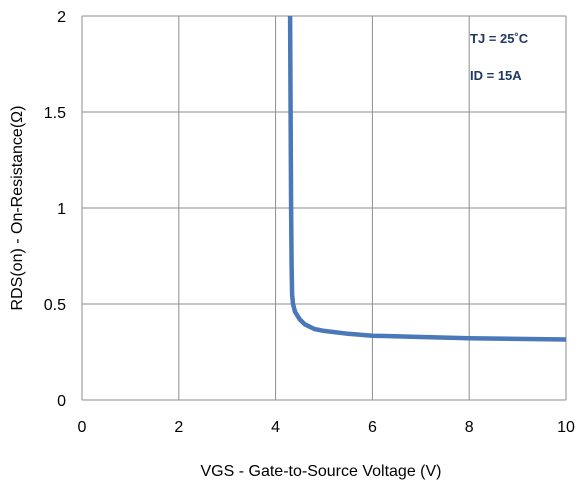 This screenshot has height=481, width=578. Describe the element at coordinates (55, 113) in the screenshot. I see `y-tick-label: 1.5` at that location.